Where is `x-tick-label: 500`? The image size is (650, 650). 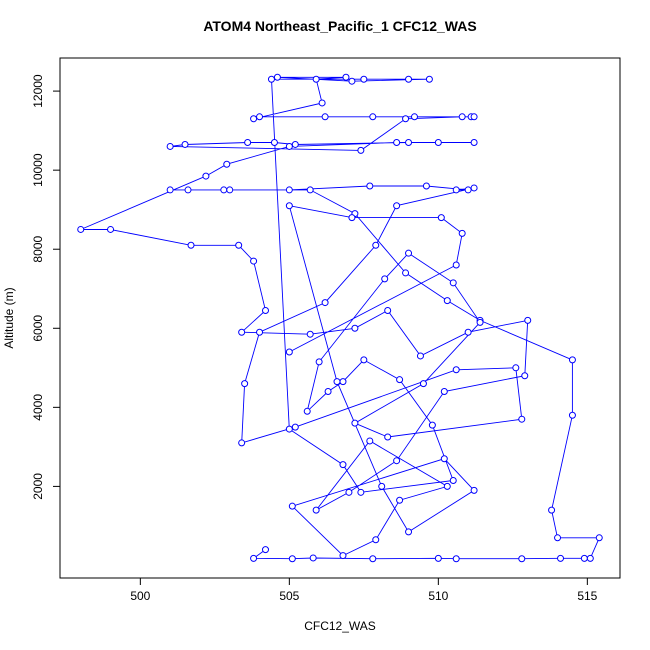 x-tick-label: 500 is located at coordinates (140, 596).